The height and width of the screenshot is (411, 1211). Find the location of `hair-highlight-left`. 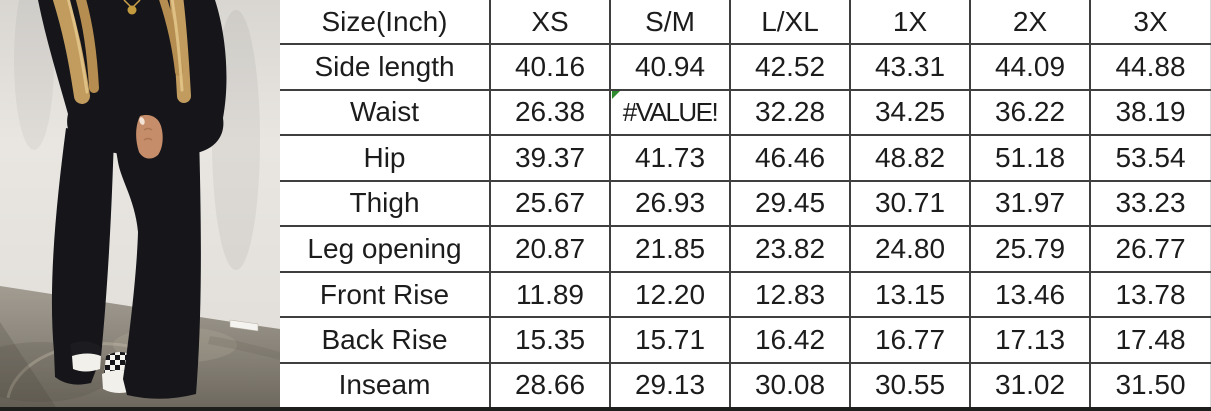

hair-highlight-left is located at coordinates (77, 47).